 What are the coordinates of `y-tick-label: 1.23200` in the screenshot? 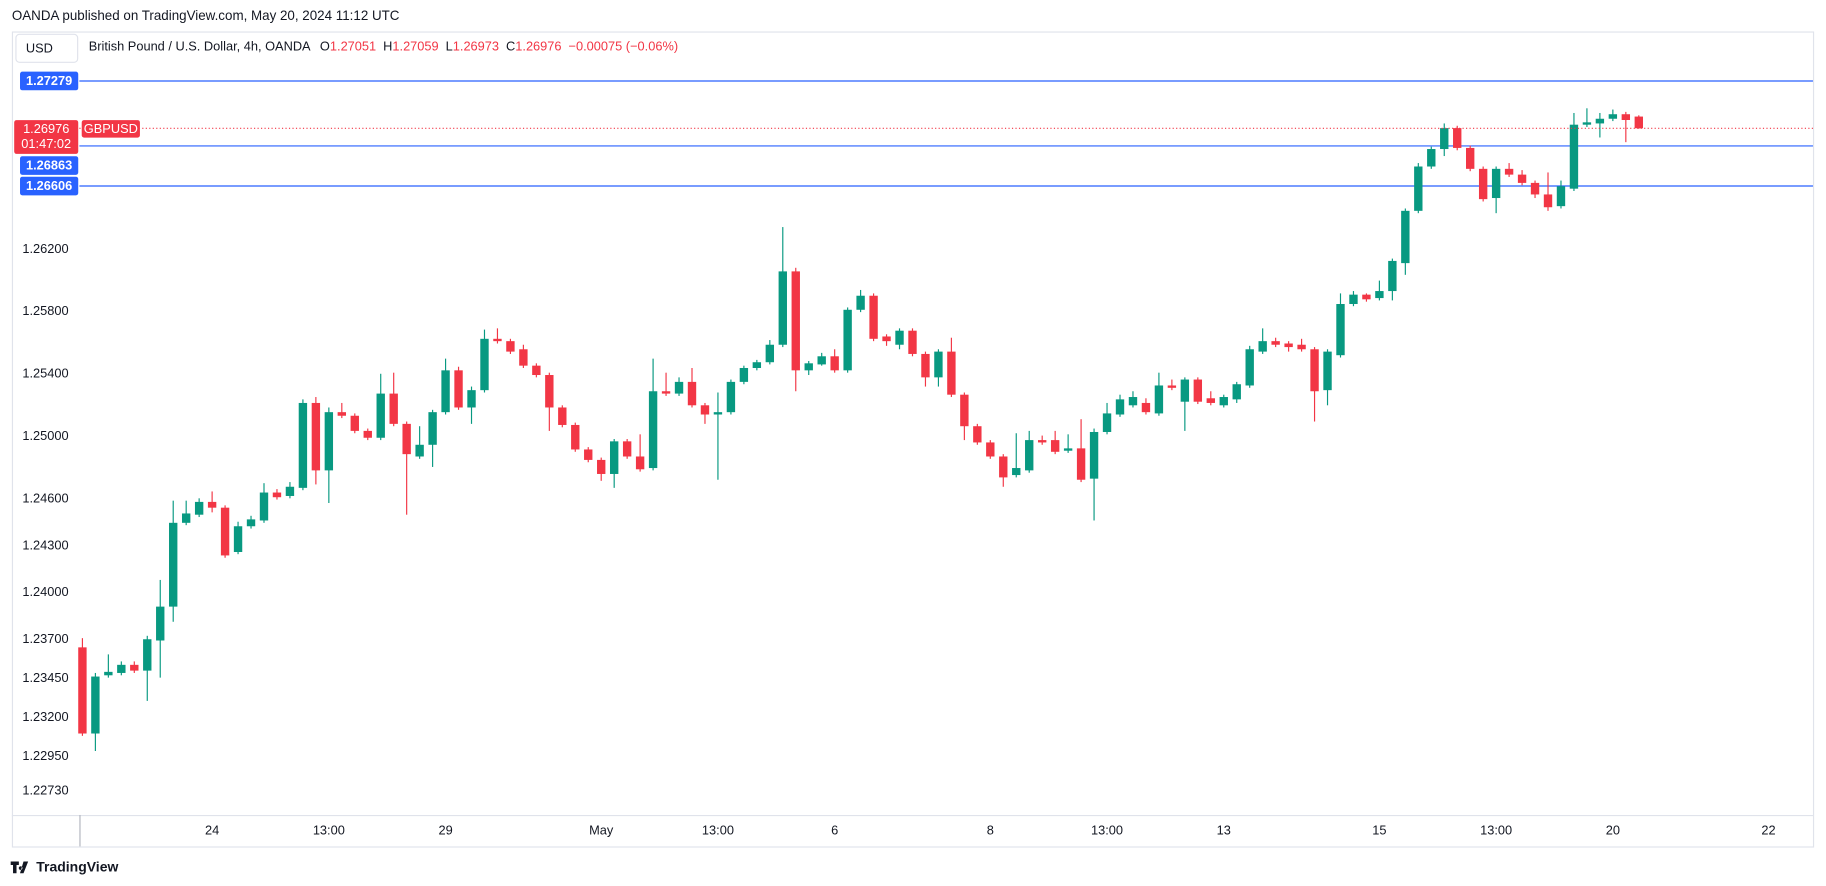 It's located at (45, 716).